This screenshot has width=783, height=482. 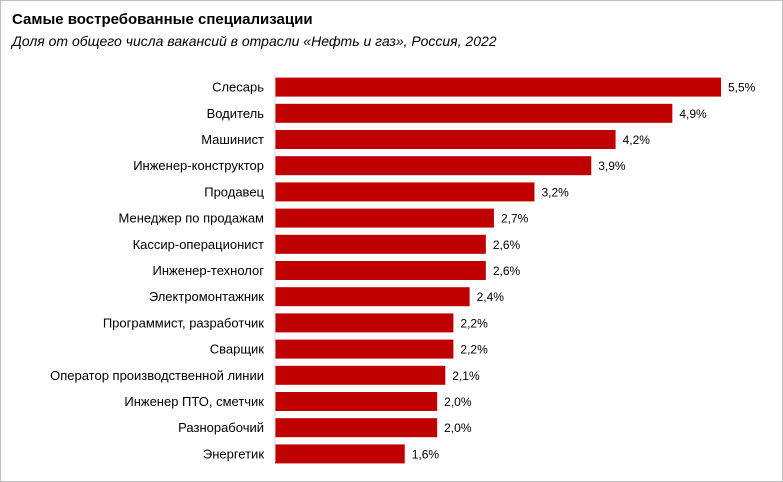 I want to click on data-label: 4,2%, so click(x=637, y=140).